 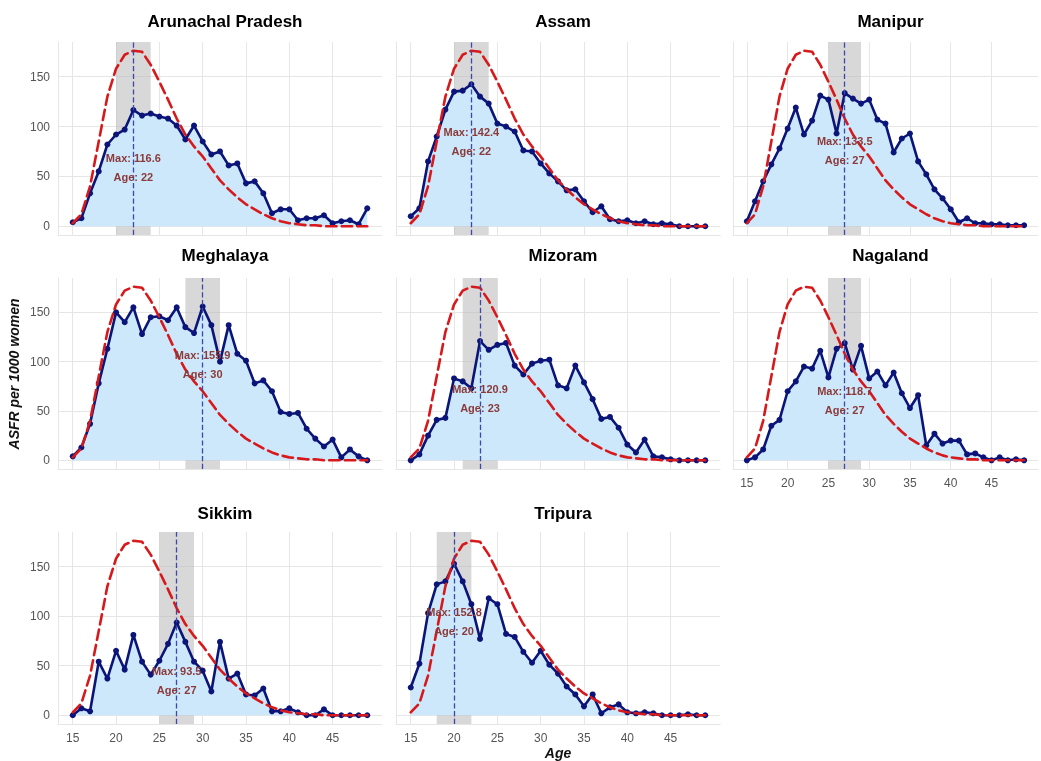 What do you see at coordinates (558, 753) in the screenshot?
I see `x-axis-title: Age` at bounding box center [558, 753].